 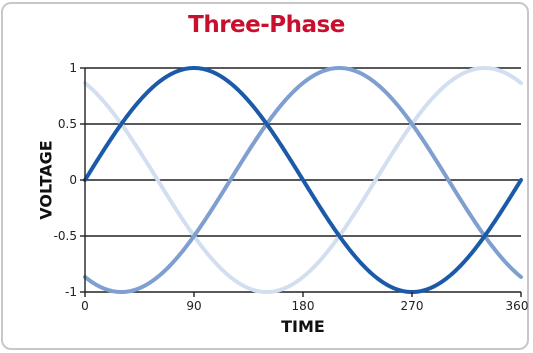 I want to click on chart-title: Three-Phase, so click(x=266, y=25).